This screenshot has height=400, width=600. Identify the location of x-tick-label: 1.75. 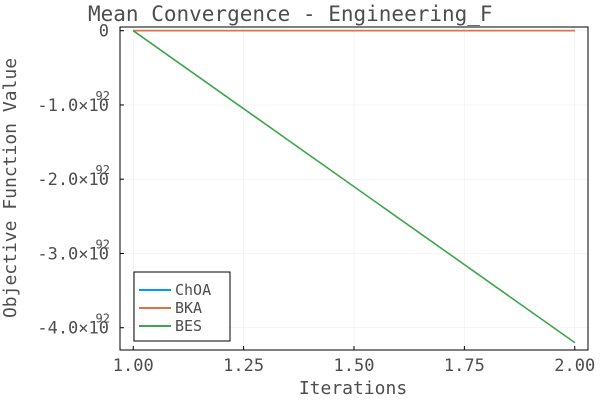
(464, 366).